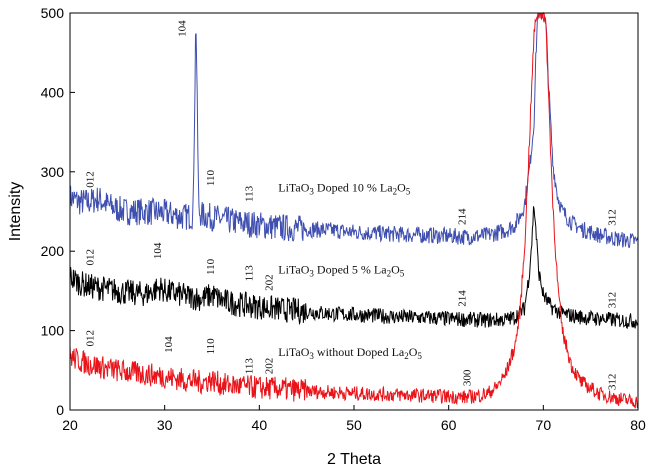 This screenshot has height=472, width=648. I want to click on y-tick-label: 100, so click(53, 331).